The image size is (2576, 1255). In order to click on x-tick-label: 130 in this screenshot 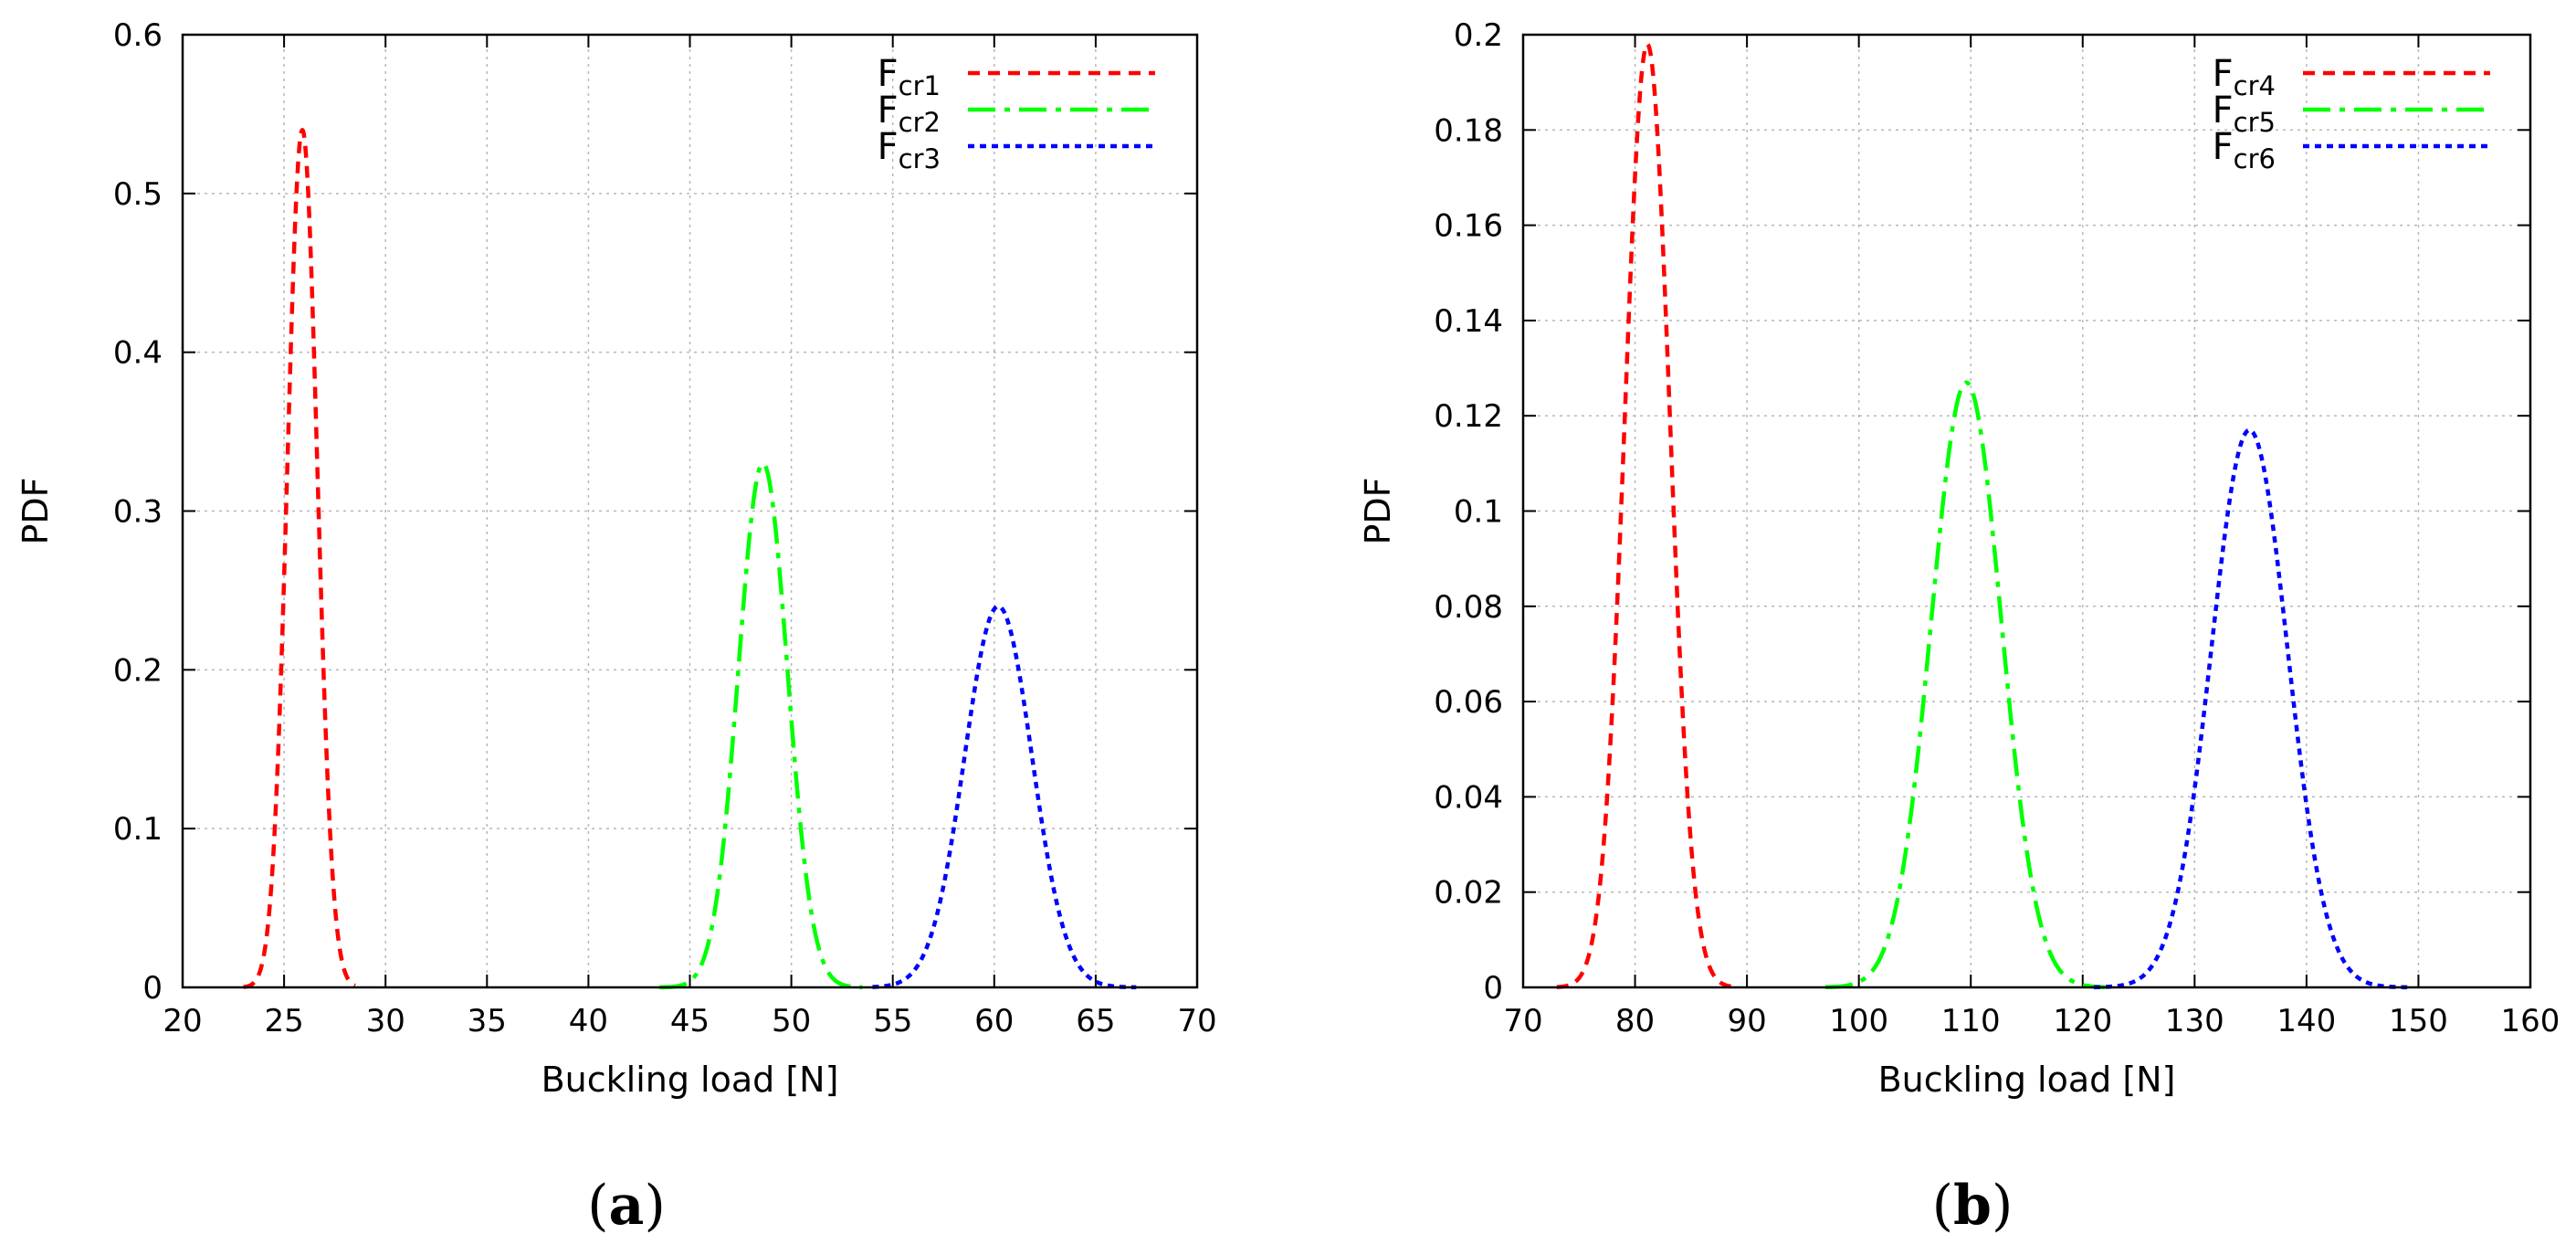, I will do `click(2194, 1021)`.